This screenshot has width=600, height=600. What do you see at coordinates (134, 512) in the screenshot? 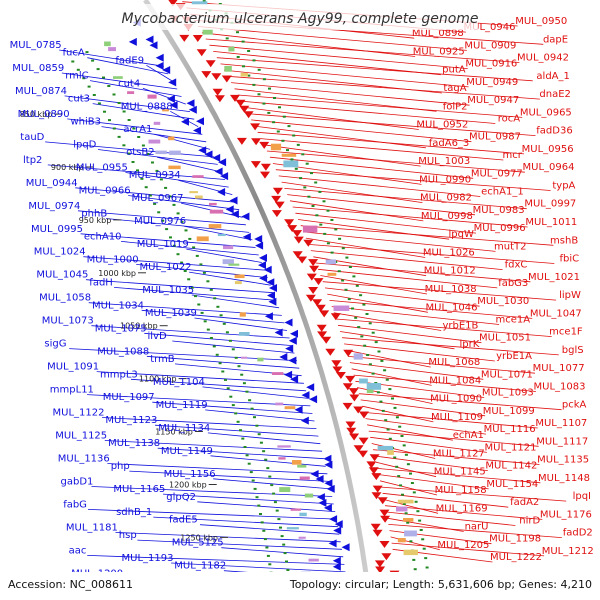
I see `reverse-gene-label: sdhB_1` at bounding box center [134, 512].